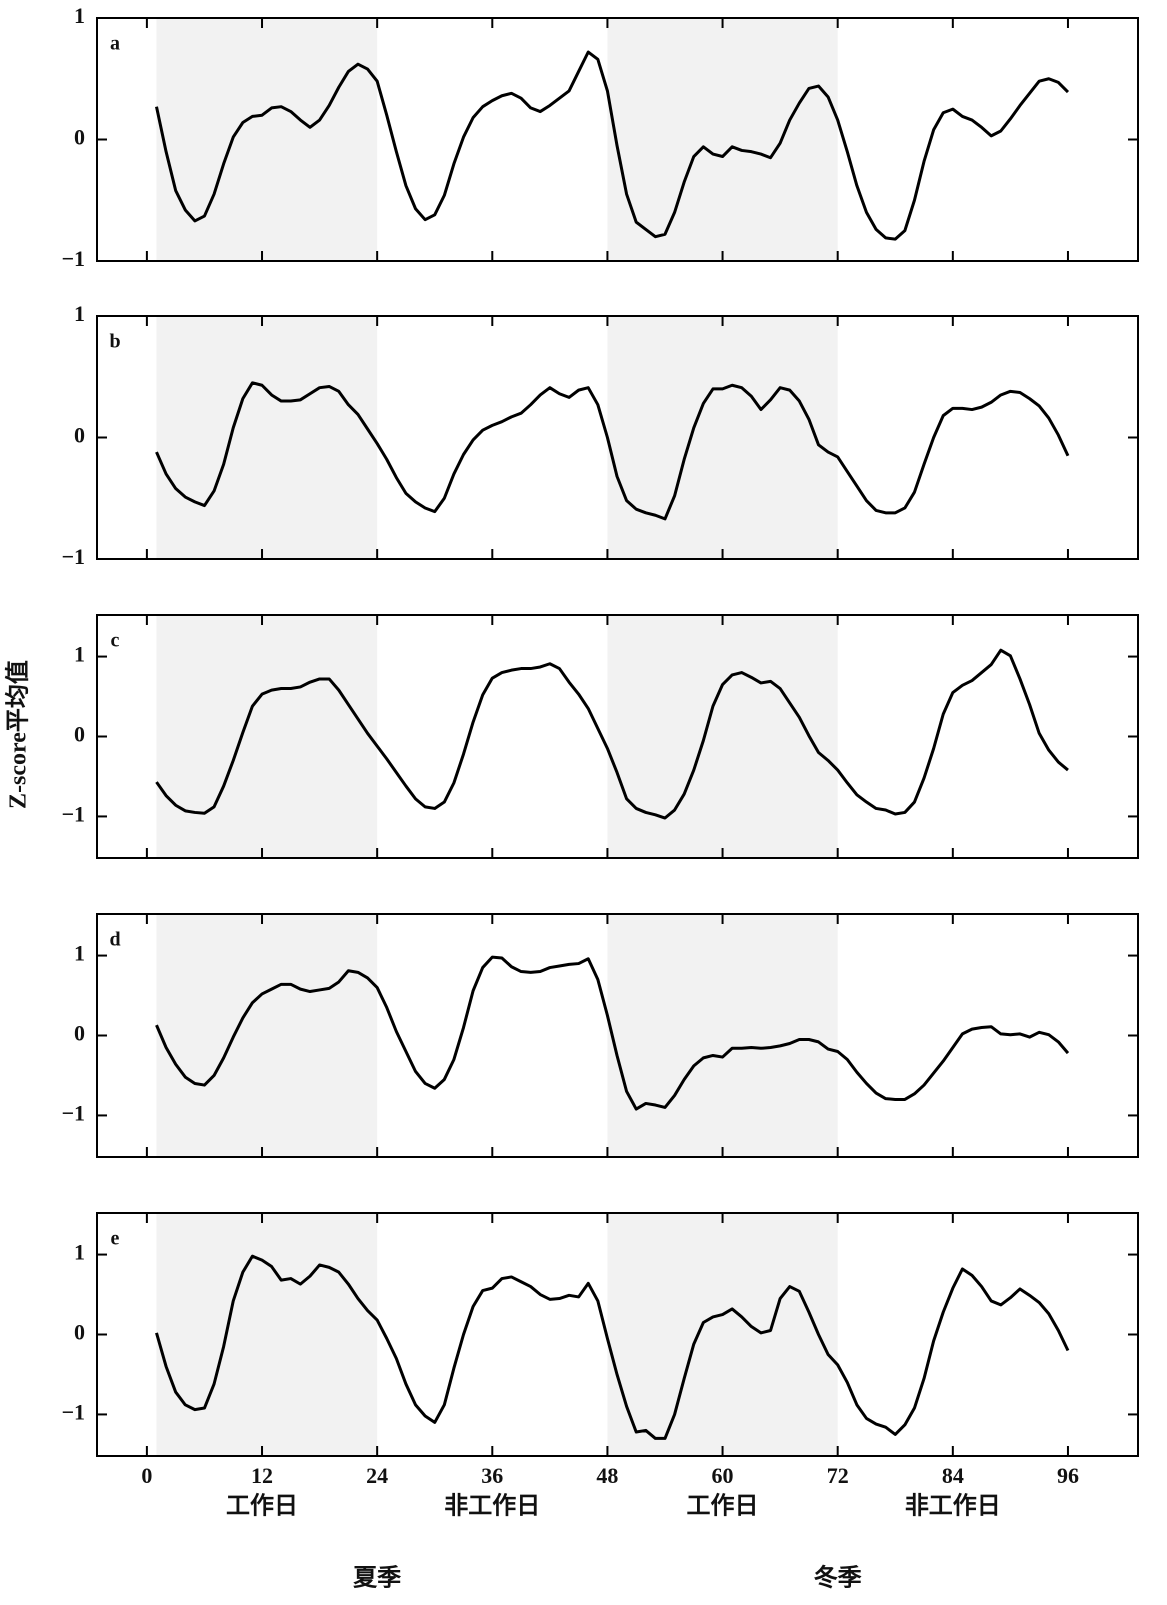 The width and height of the screenshot is (1167, 1605). Describe the element at coordinates (492, 1475) in the screenshot. I see `x-tick-label: 36` at that location.